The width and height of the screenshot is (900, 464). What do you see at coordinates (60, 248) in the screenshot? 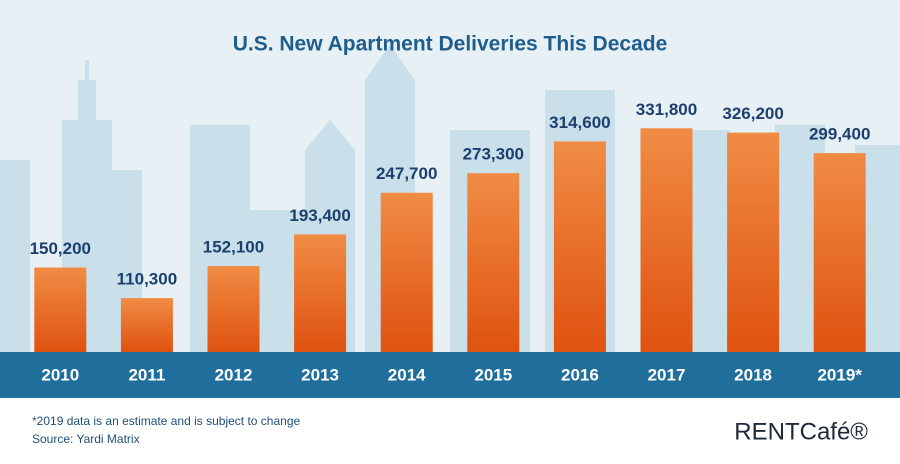
I see `value-label: 150,200` at bounding box center [60, 248].